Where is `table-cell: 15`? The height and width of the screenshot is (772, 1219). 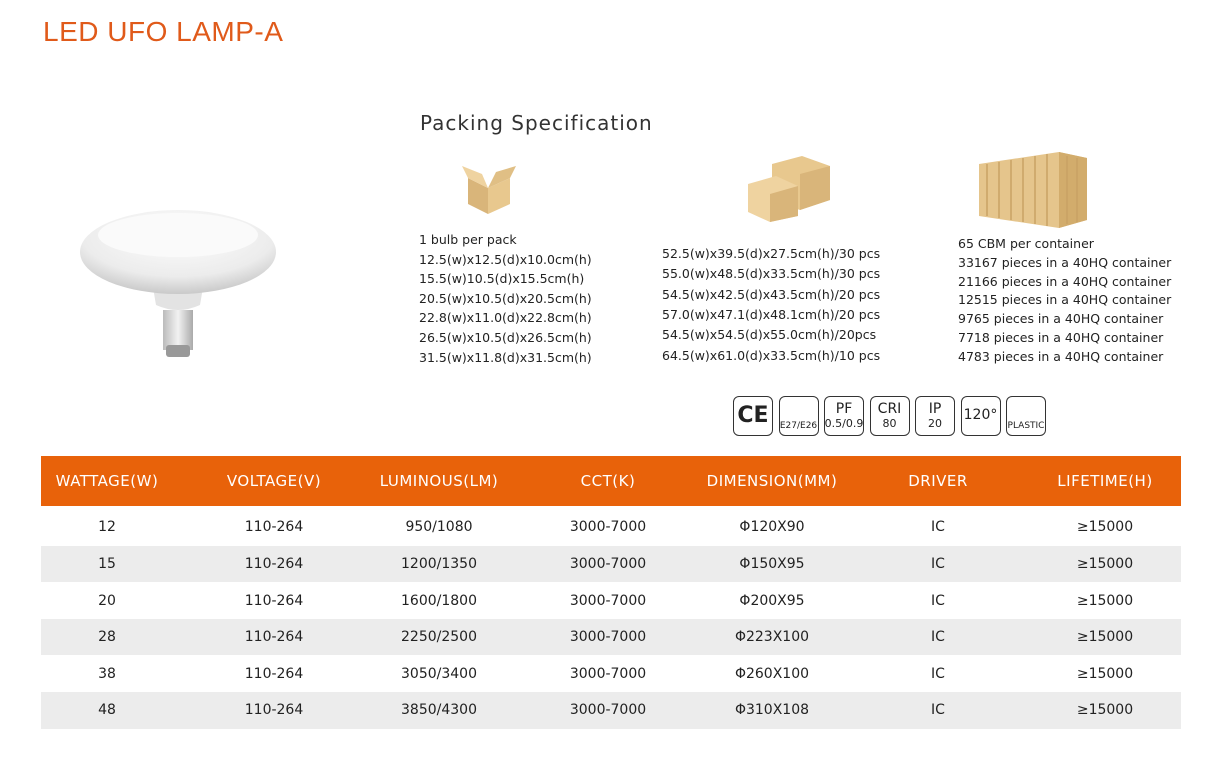 table-cell: 15 is located at coordinates (107, 563).